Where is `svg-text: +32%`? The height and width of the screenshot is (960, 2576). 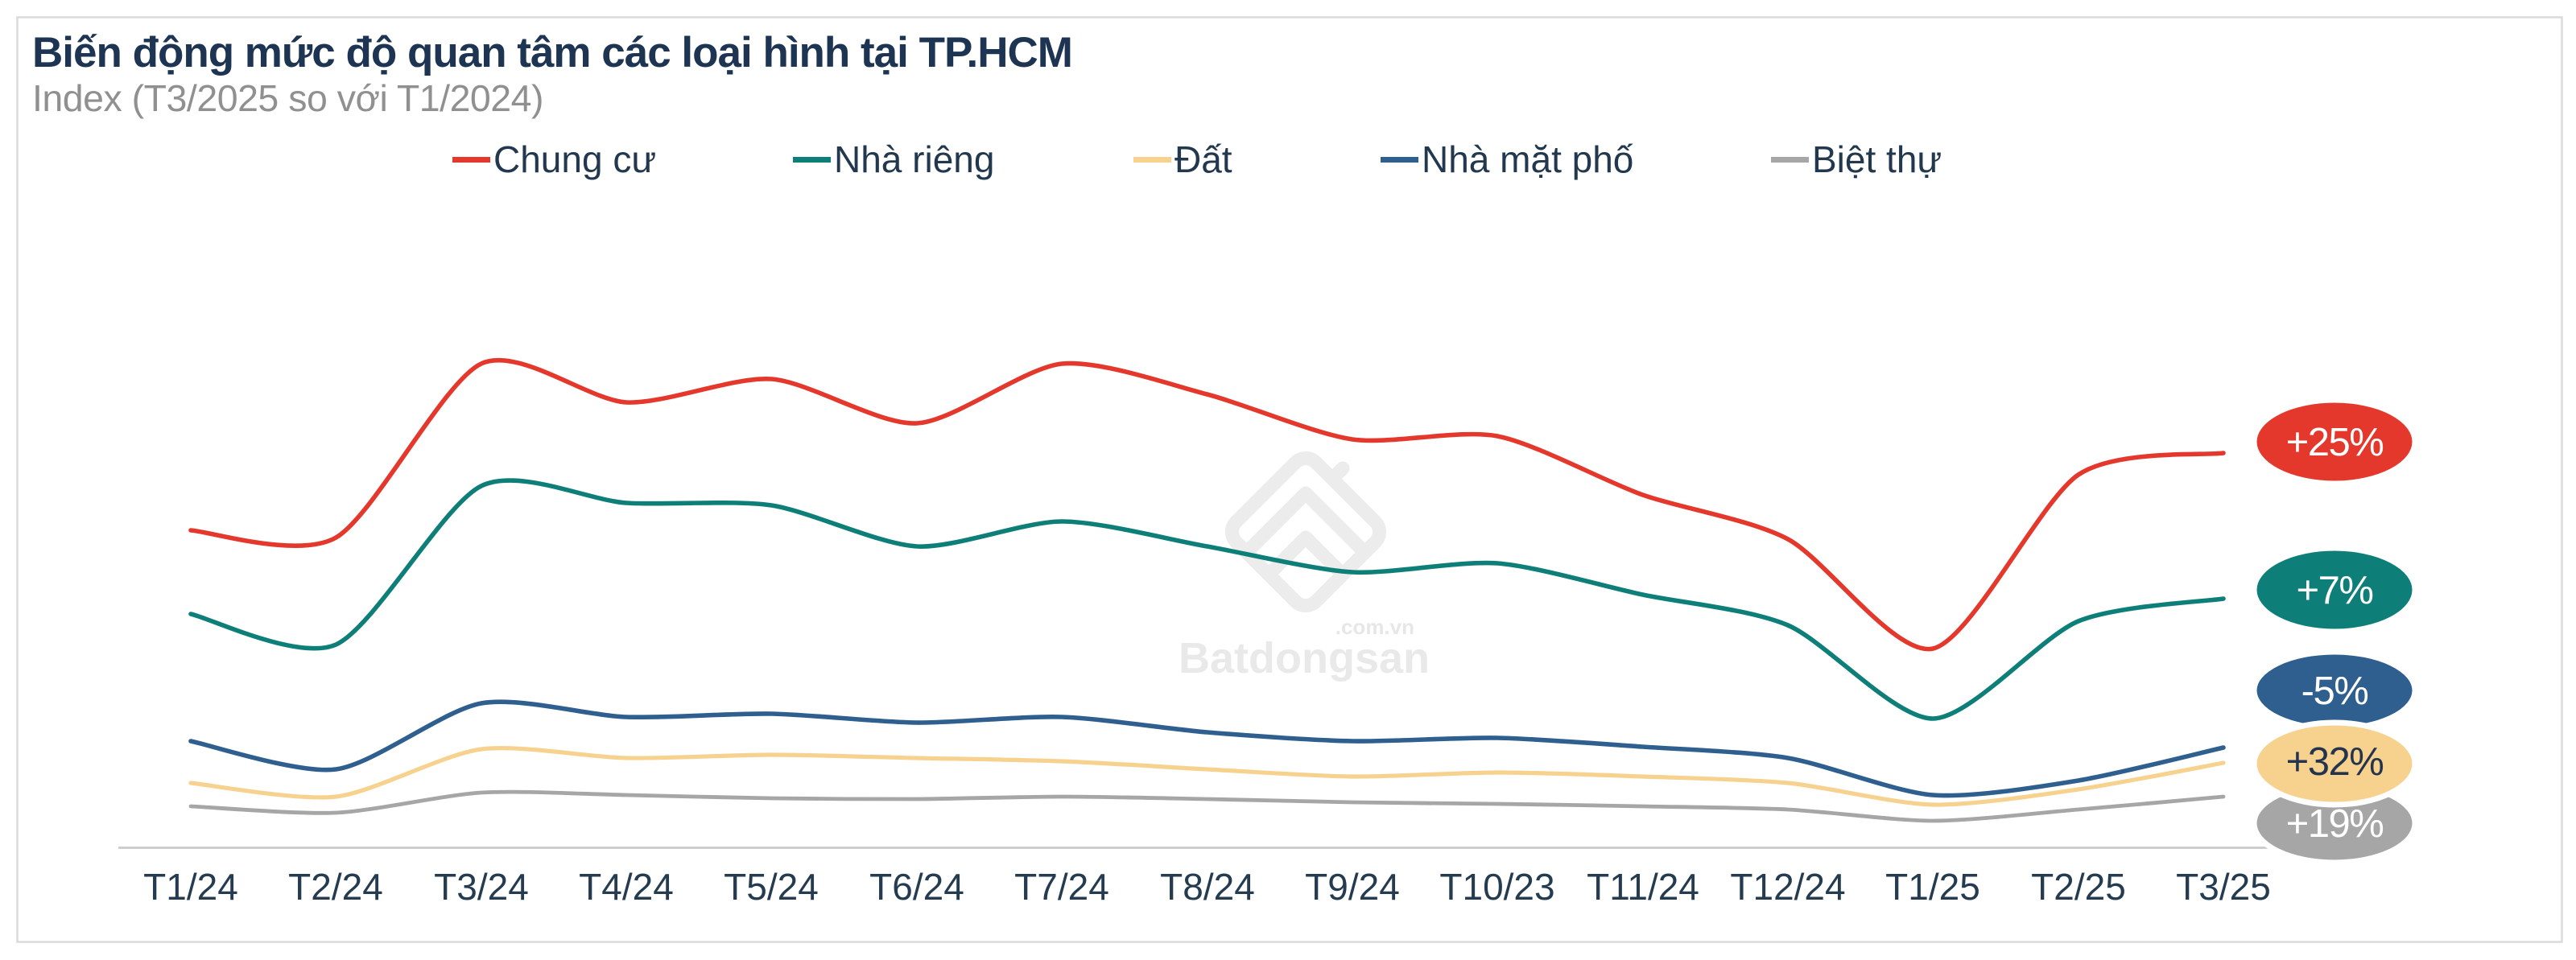
svg-text: +32% is located at coordinates (2335, 762).